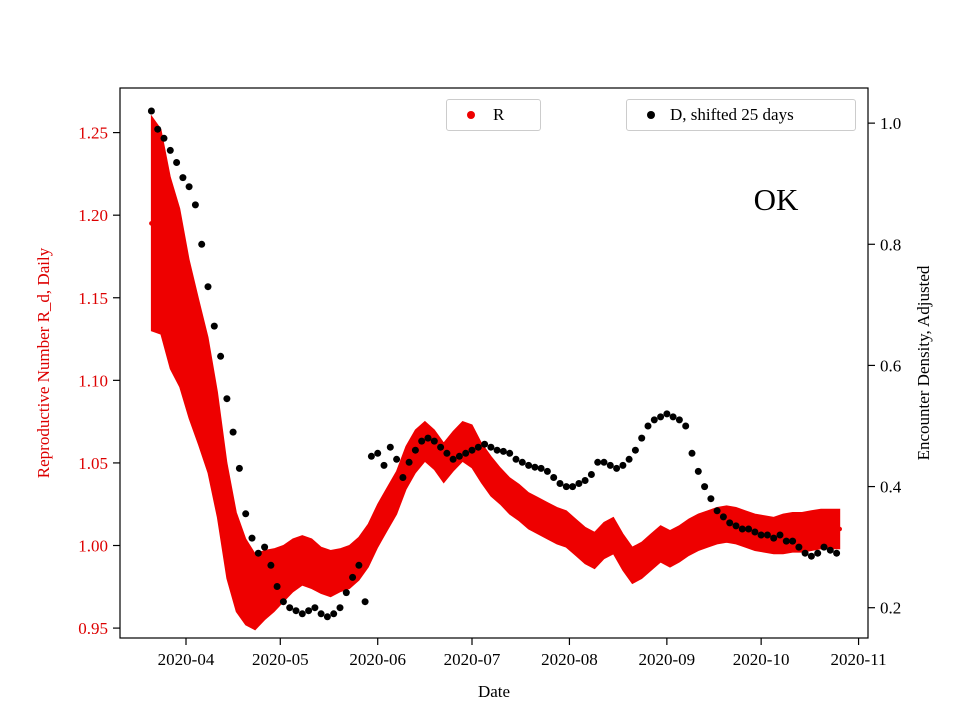  I want to click on y-axis-label-right: Encounter Density, Adjusted, so click(923, 363).